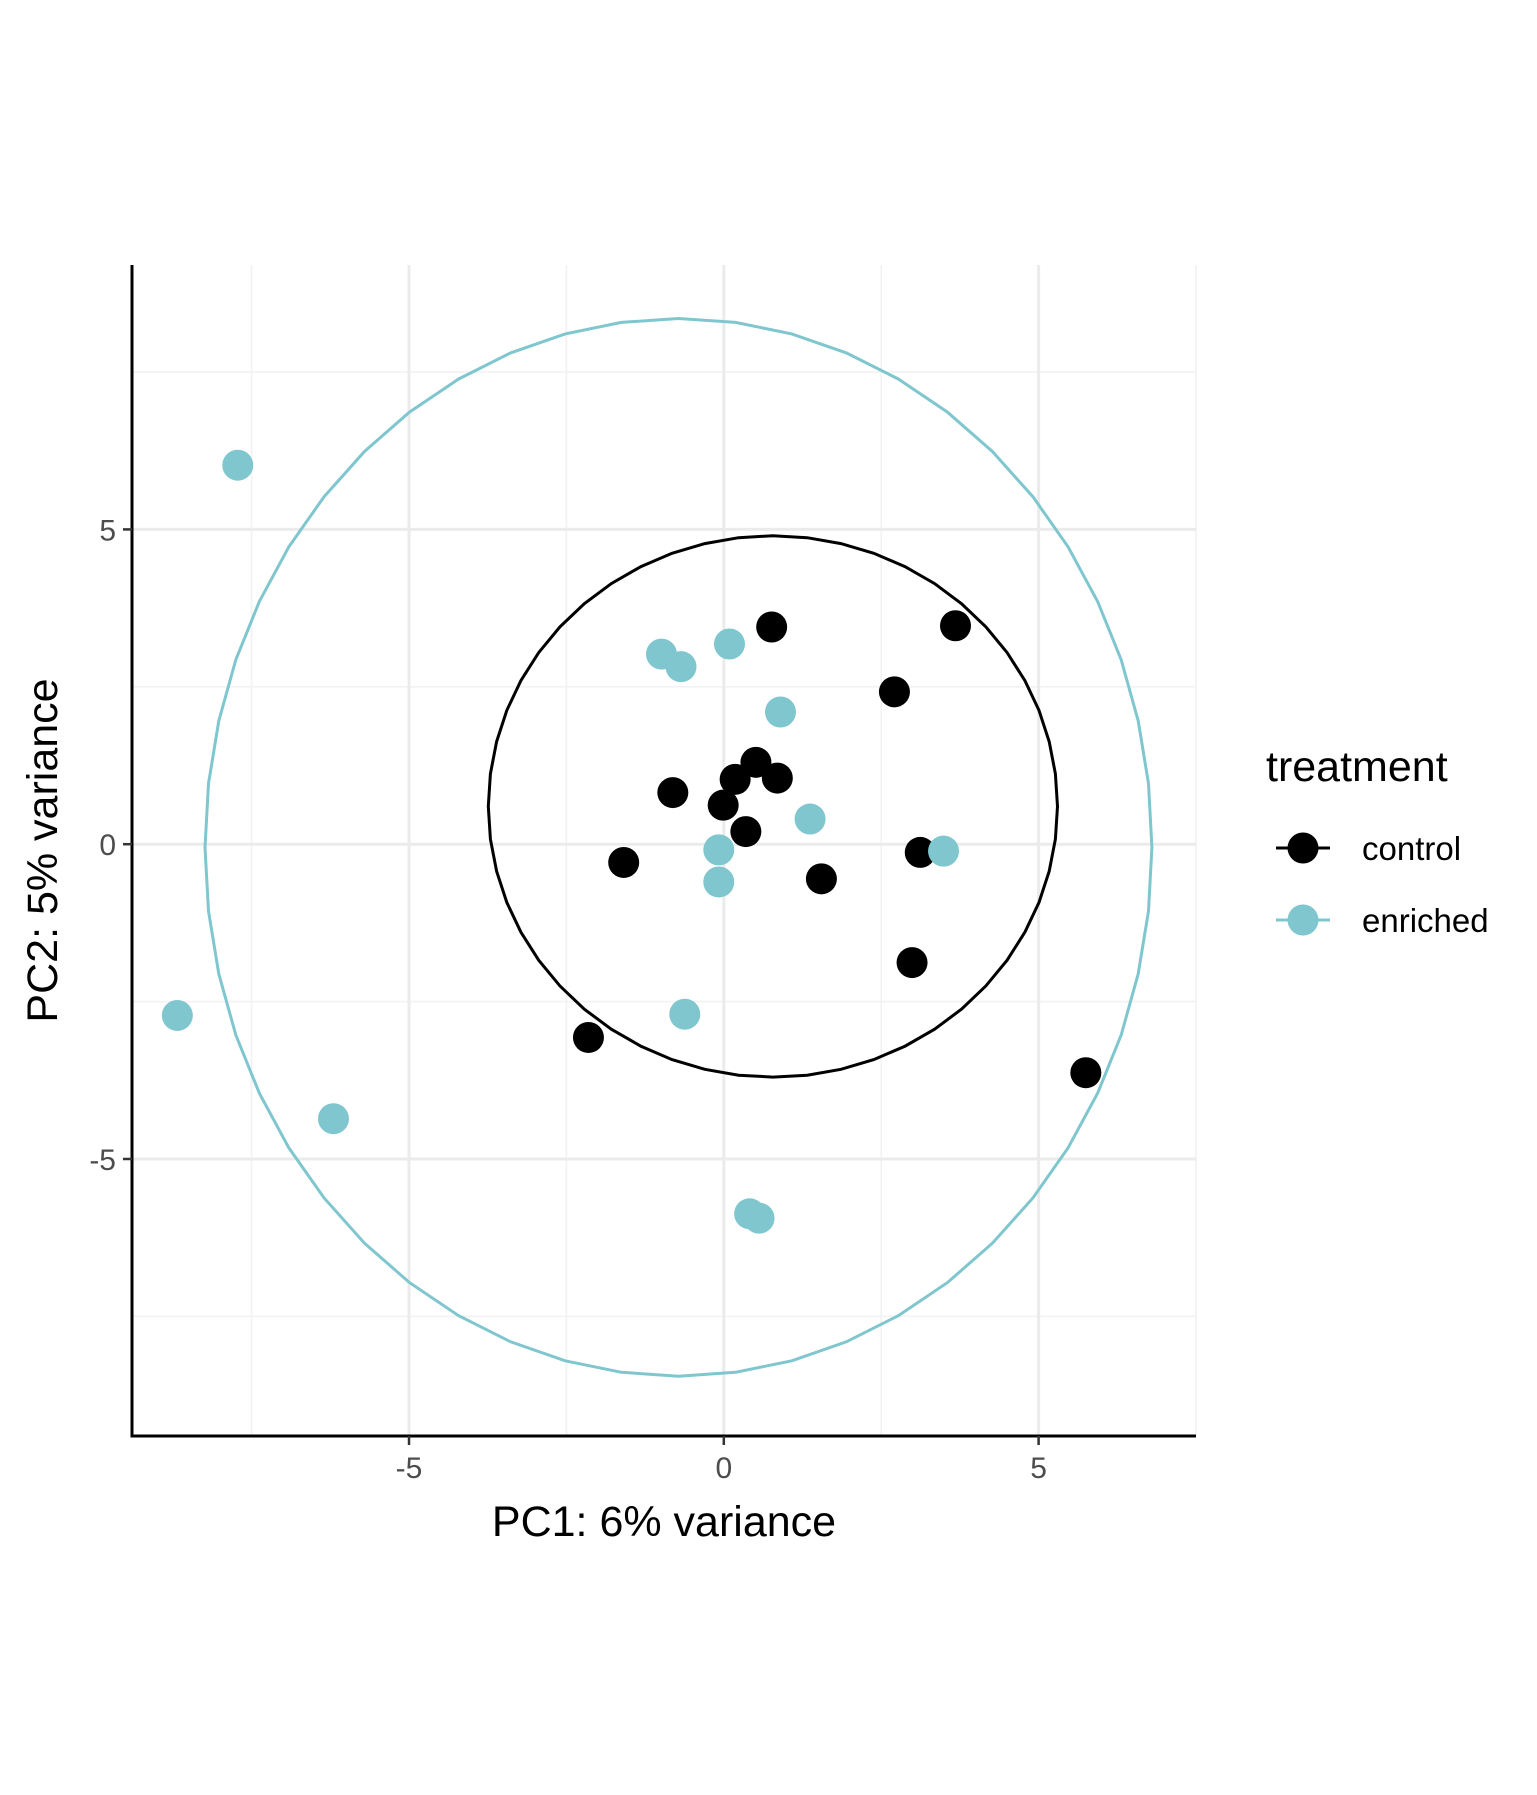 The height and width of the screenshot is (1795, 1537). Describe the element at coordinates (1303, 848) in the screenshot. I see `legend-key-control` at that location.